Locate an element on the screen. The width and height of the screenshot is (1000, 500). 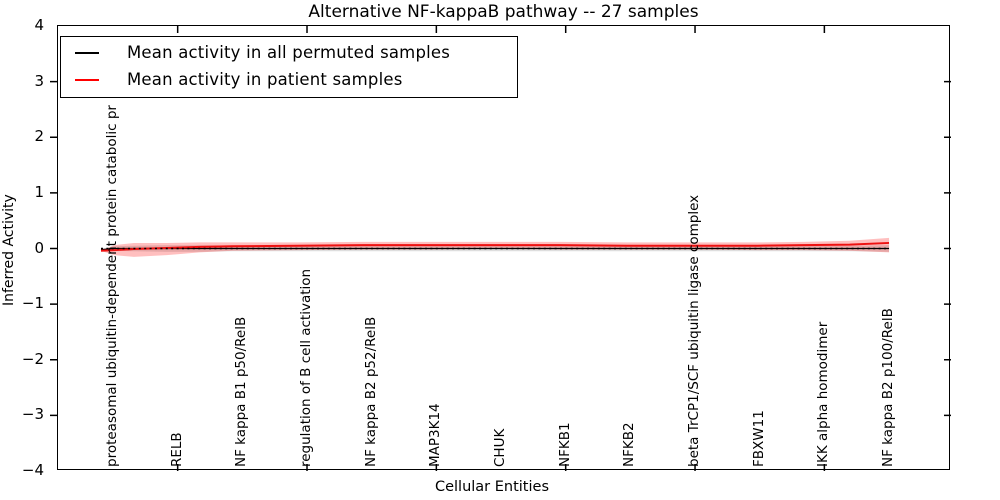
x-tick-label: RELB is located at coordinates (176, 449).